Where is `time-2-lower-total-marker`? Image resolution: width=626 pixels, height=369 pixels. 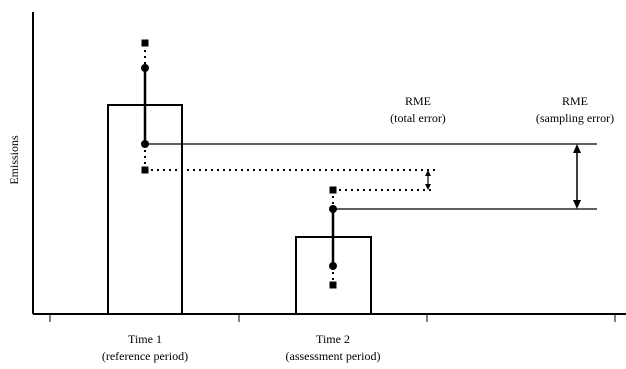
time-2-lower-total-marker is located at coordinates (333, 285).